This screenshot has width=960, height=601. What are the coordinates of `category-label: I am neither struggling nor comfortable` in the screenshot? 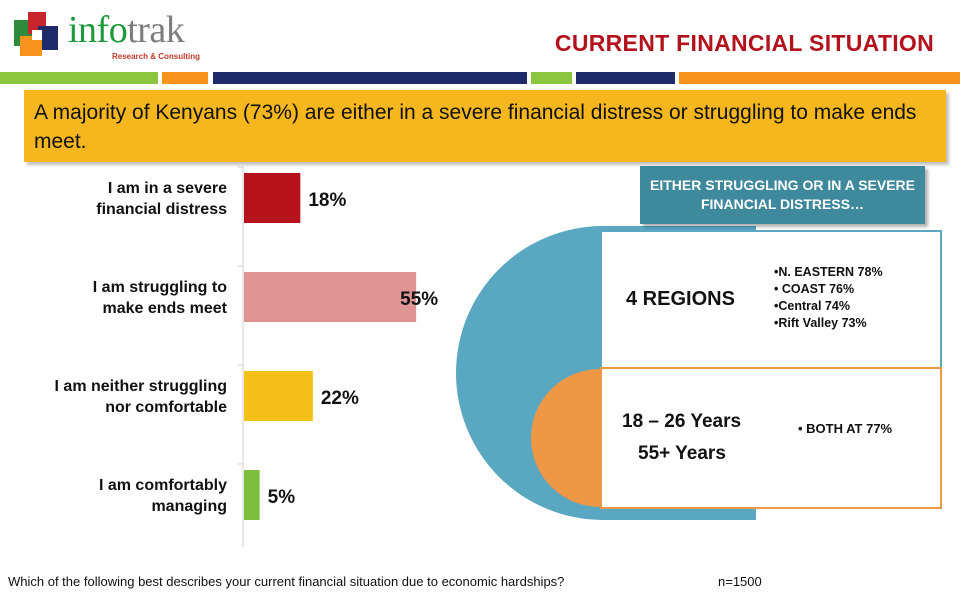 It's located at (141, 397).